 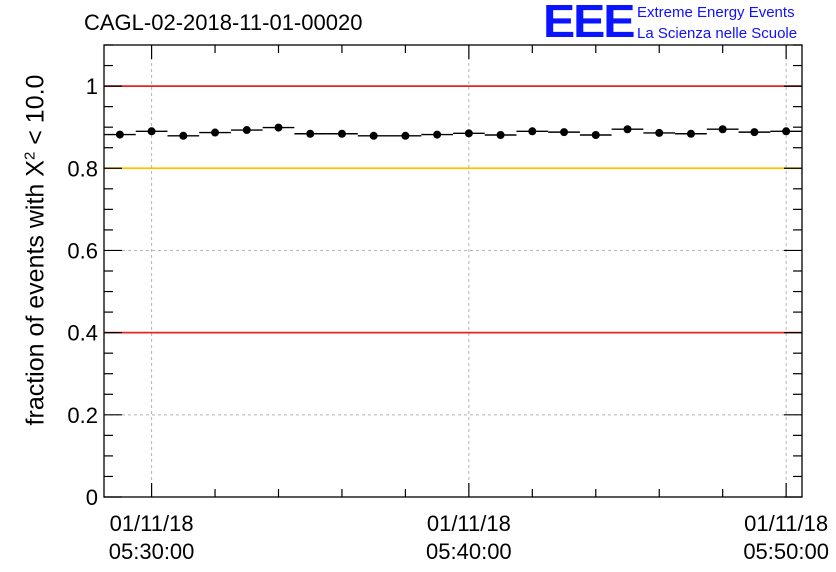 What do you see at coordinates (453, 131) in the screenshot?
I see `data-points` at bounding box center [453, 131].